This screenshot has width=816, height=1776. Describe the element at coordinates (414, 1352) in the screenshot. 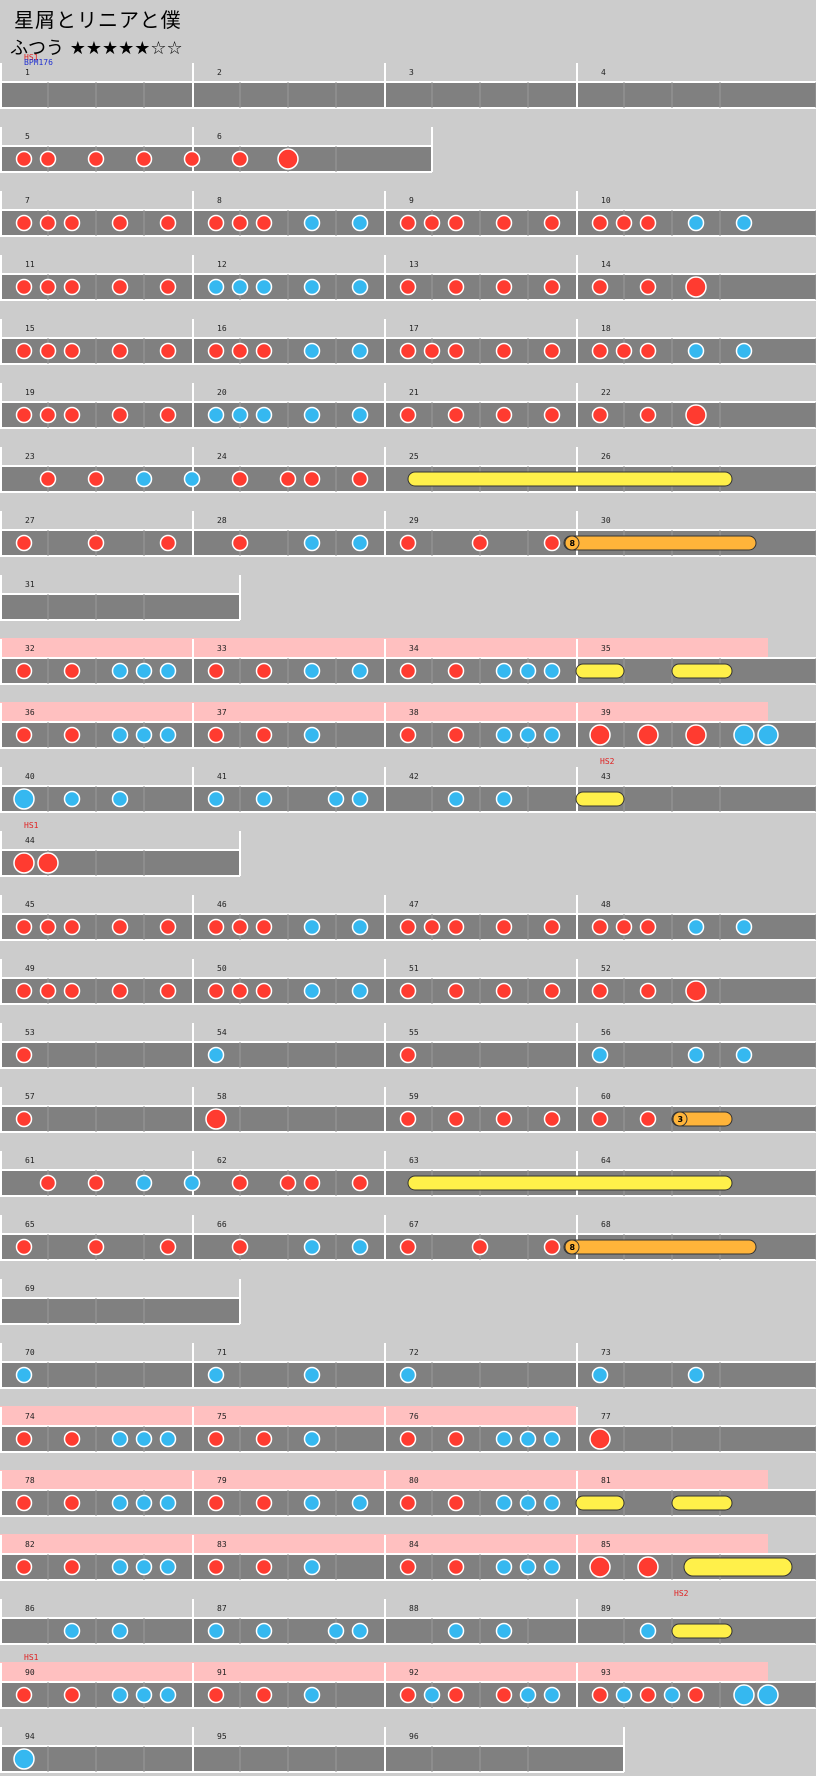

I see `measure-number: 72` at that location.